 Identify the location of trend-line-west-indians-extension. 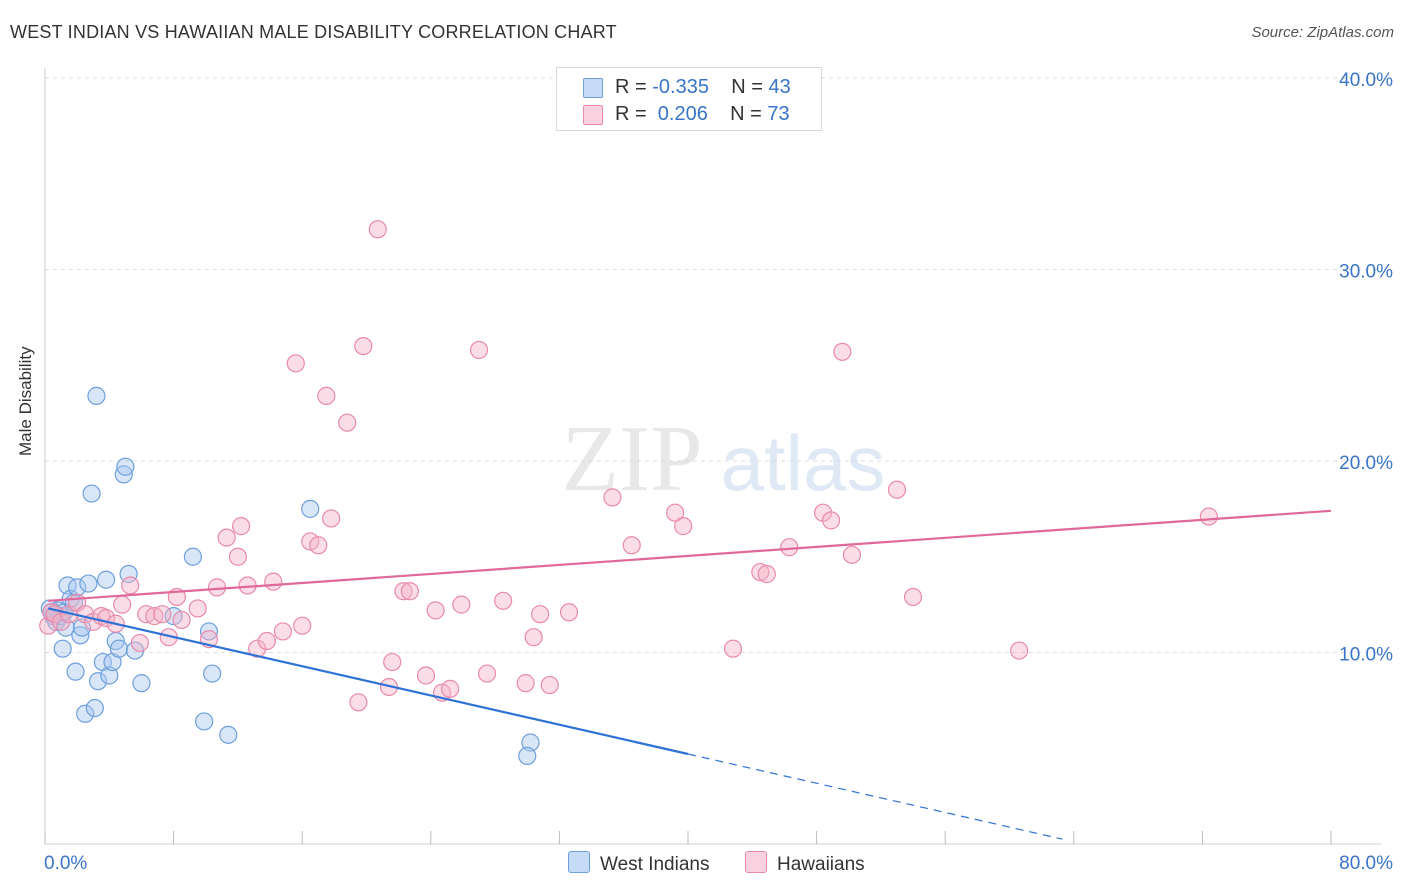
(875, 796).